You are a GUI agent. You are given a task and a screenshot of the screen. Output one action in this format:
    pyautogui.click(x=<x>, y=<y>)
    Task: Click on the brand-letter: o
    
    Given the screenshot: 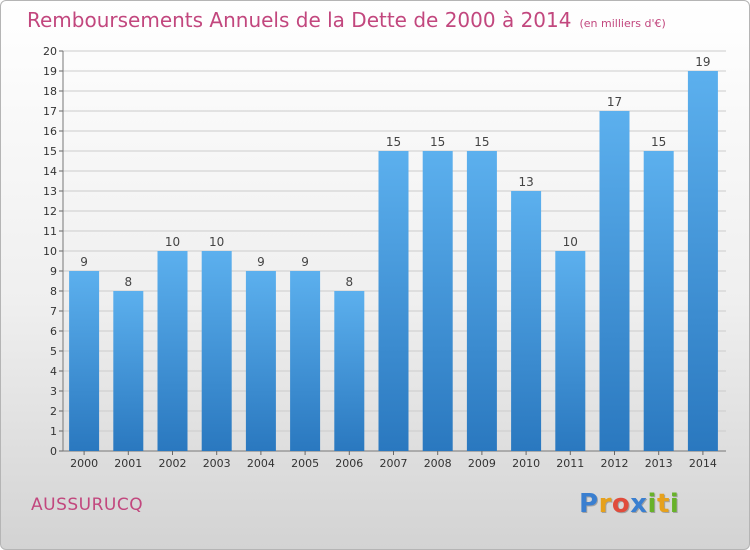 What is the action you would take?
    pyautogui.click(x=621, y=504)
    